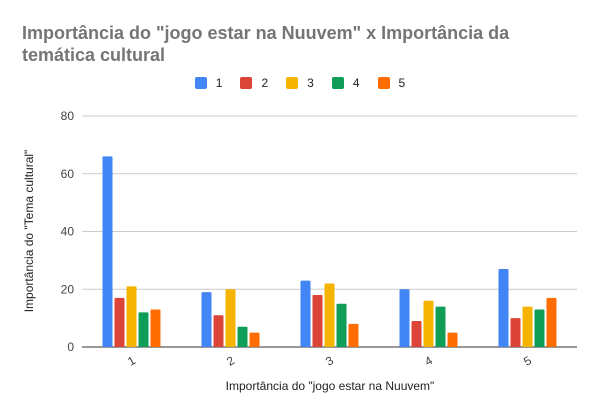 The height and width of the screenshot is (416, 600). Describe the element at coordinates (254, 83) in the screenshot. I see `legend-item-series-2: 2` at that location.